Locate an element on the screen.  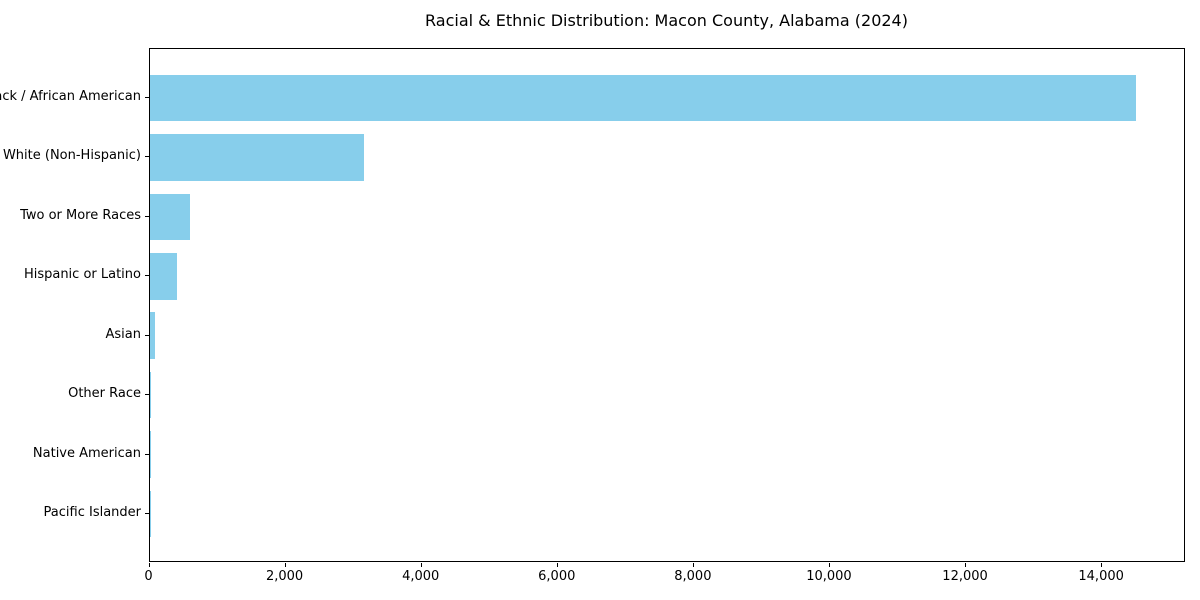
xtick-label: 4,000 is located at coordinates (421, 576).